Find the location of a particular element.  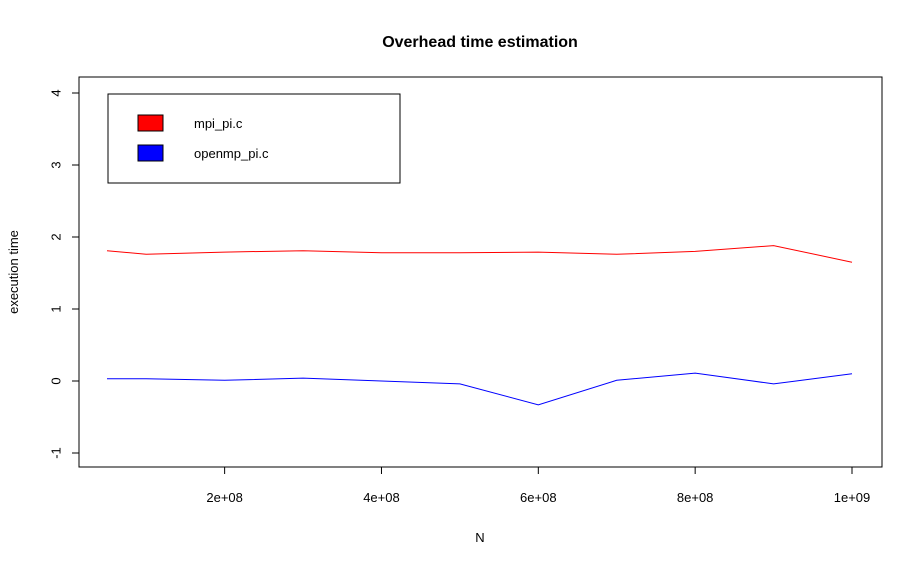

y-tick-label: 1 is located at coordinates (56, 308).